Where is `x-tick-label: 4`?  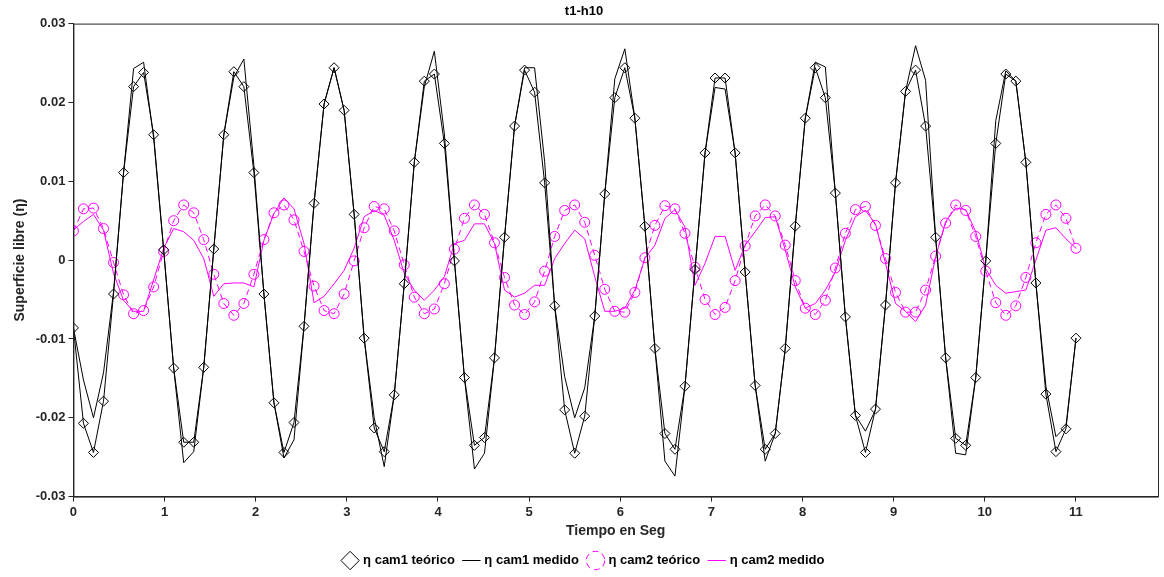 x-tick-label: 4 is located at coordinates (438, 511).